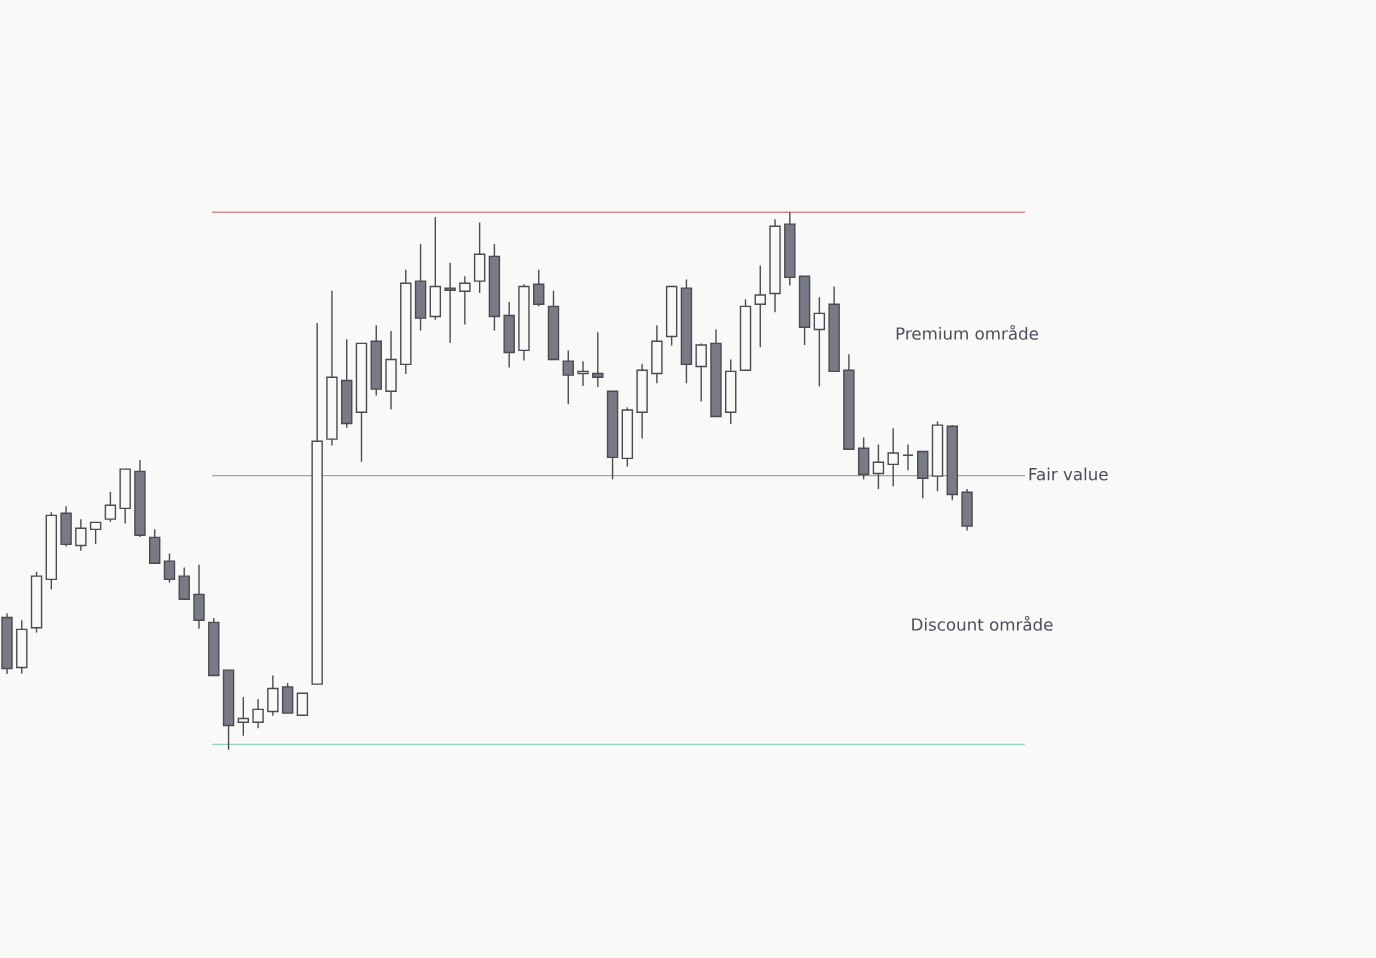 The image size is (1376, 958). Describe the element at coordinates (982, 623) in the screenshot. I see `annotation: Discount område` at that location.